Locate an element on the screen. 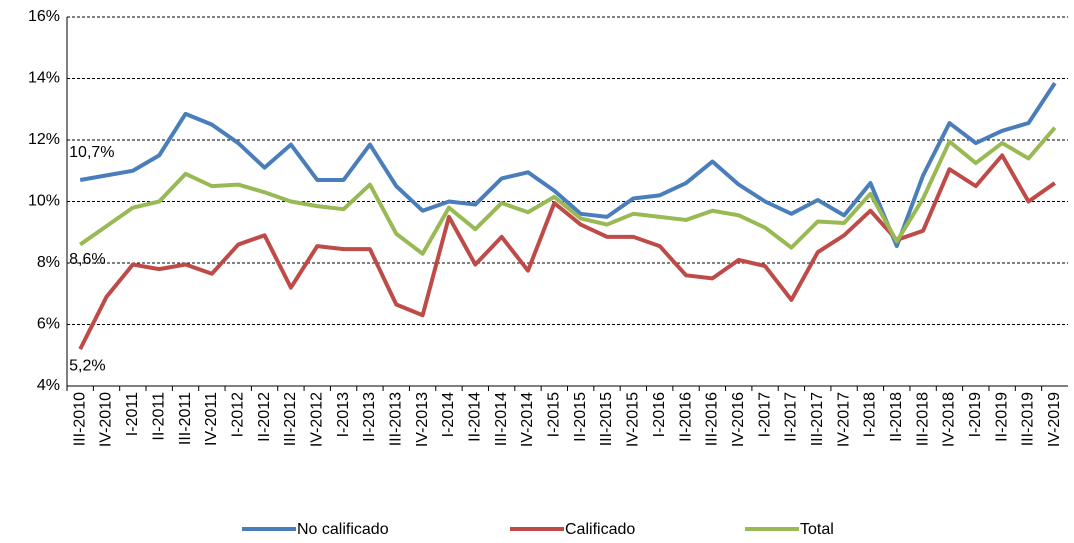 The width and height of the screenshot is (1074, 543). x-tick-label: IV-2018 is located at coordinates (949, 419).